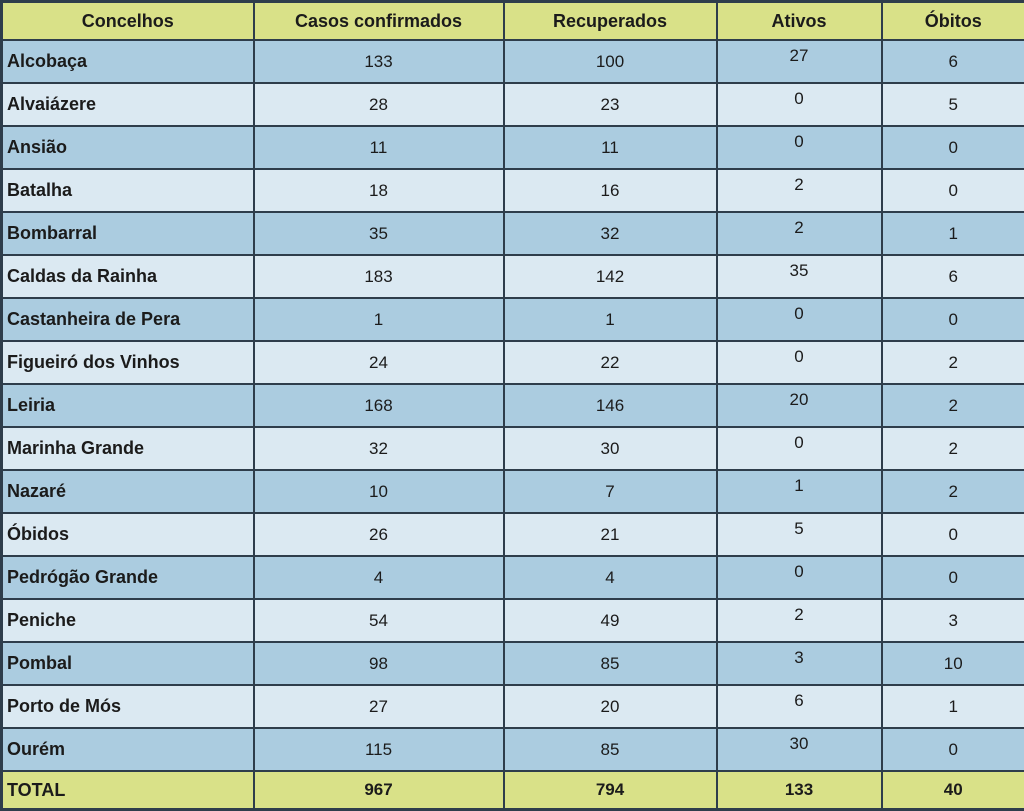  Describe the element at coordinates (128, 534) in the screenshot. I see `concelho-name: Óbidos` at that location.